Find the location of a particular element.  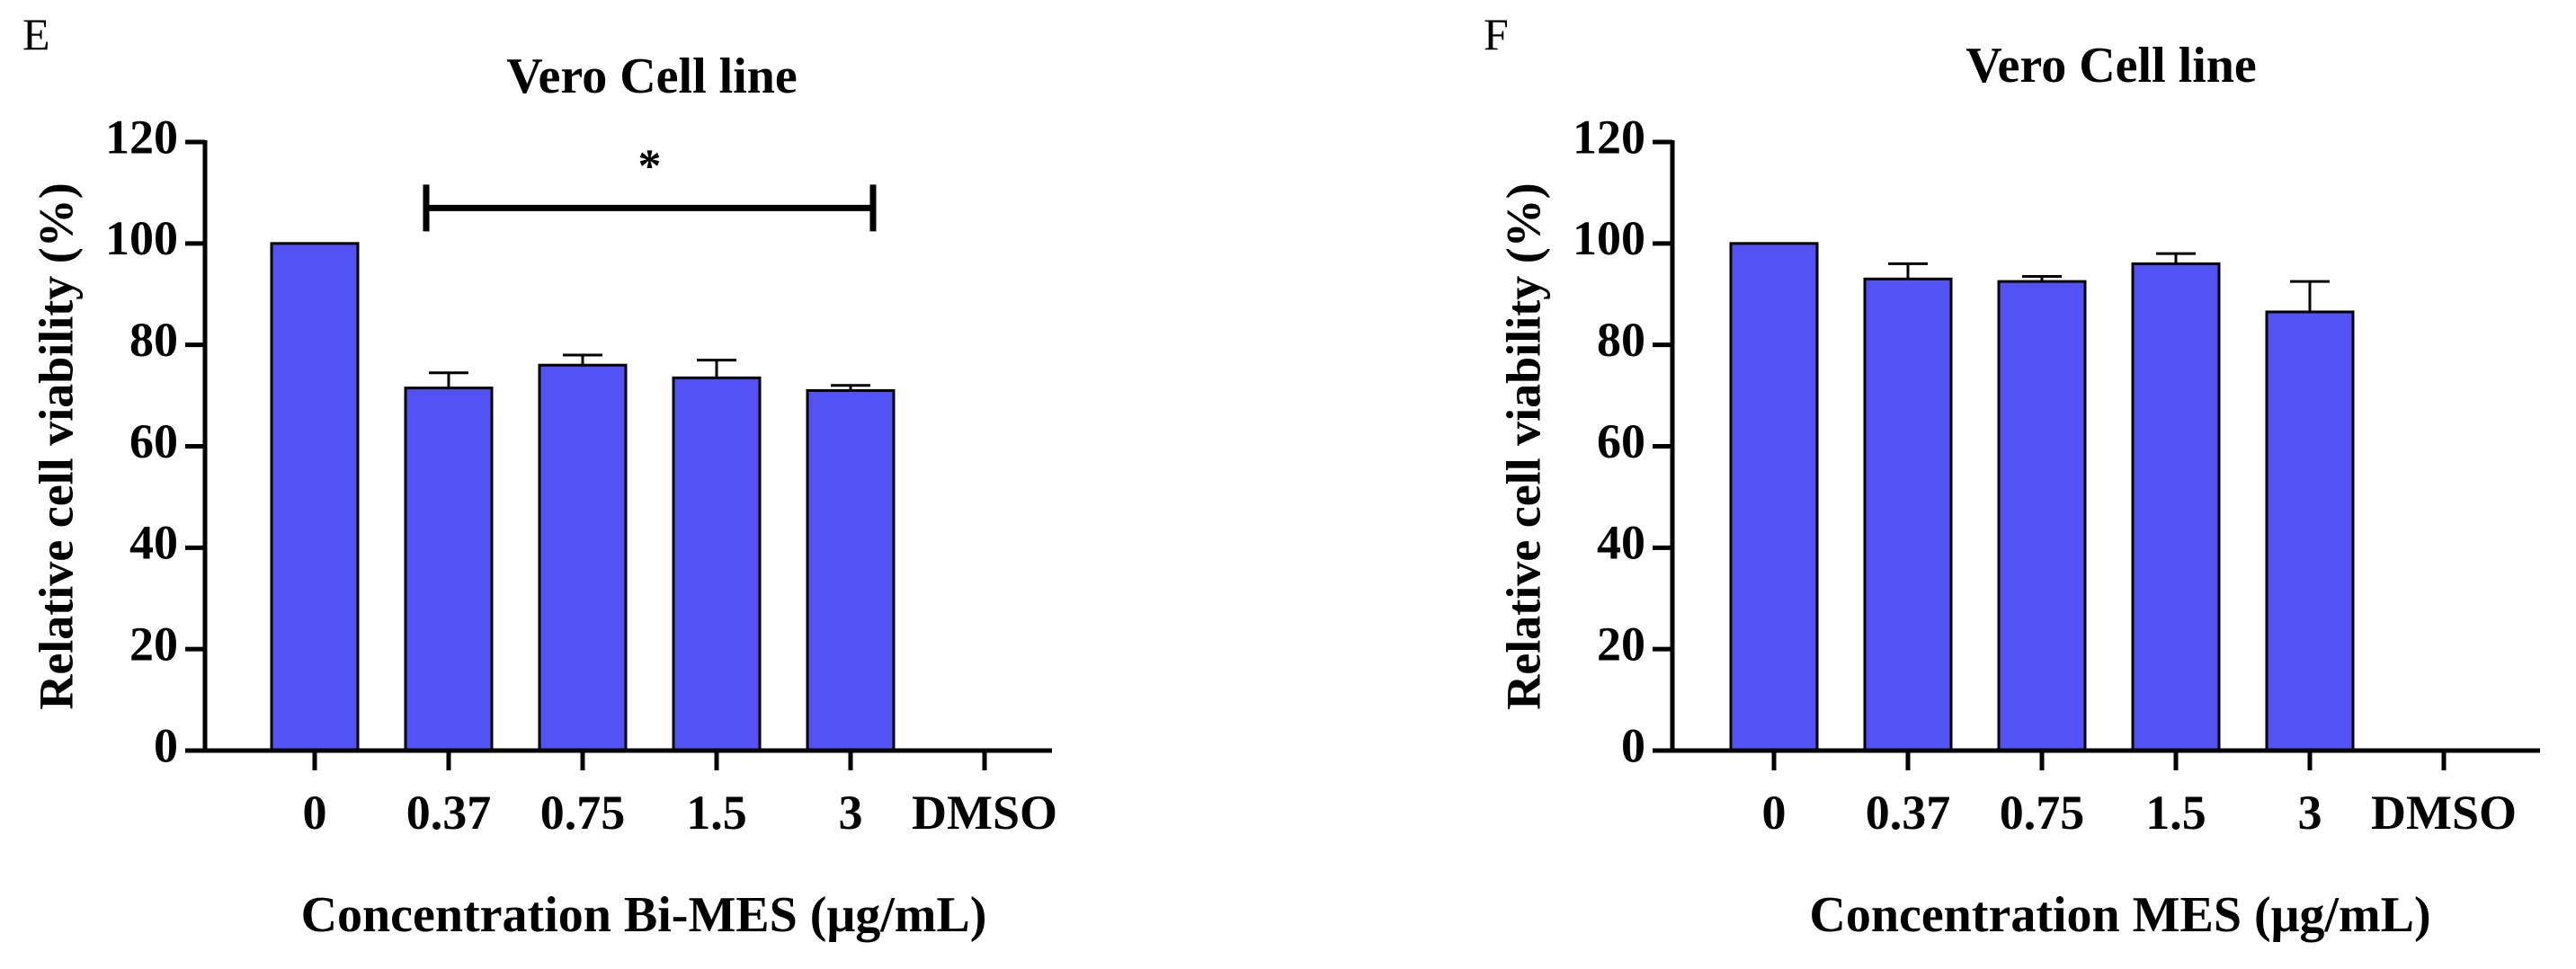

x-axis-label: Concentration Bi-MES (μg/mL) is located at coordinates (644, 915).